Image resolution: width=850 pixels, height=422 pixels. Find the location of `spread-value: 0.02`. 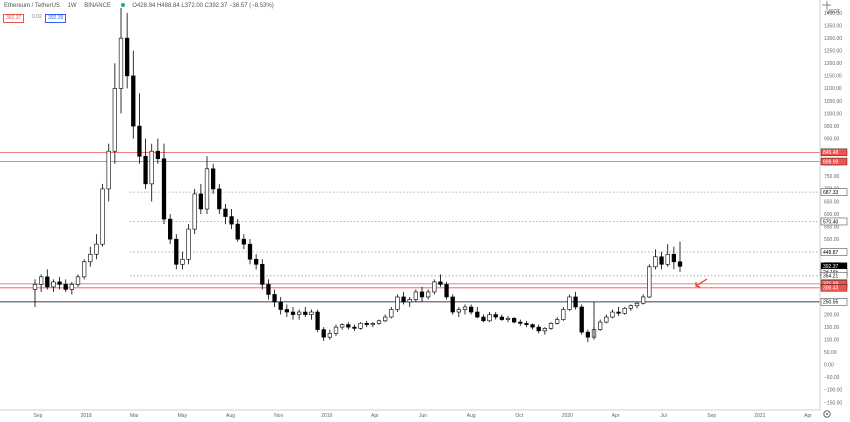

spread-value: 0.02 is located at coordinates (37, 17).